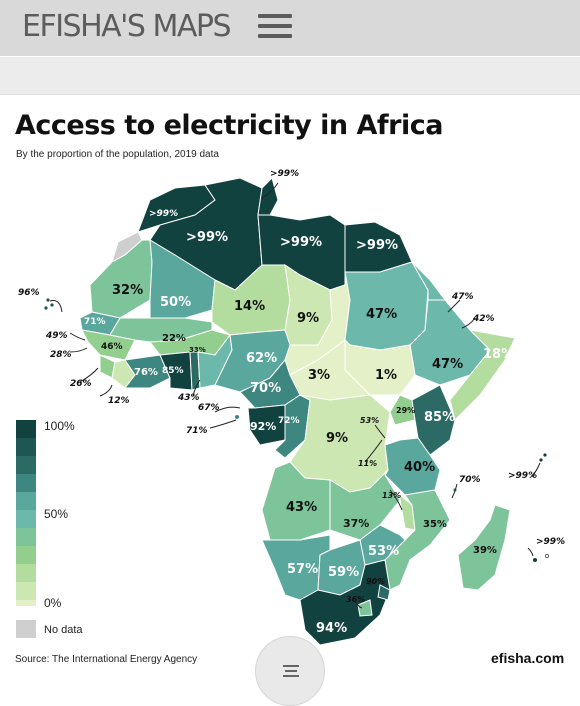 The height and width of the screenshot is (706, 580). I want to click on label-south-africa: 94%, so click(331, 628).